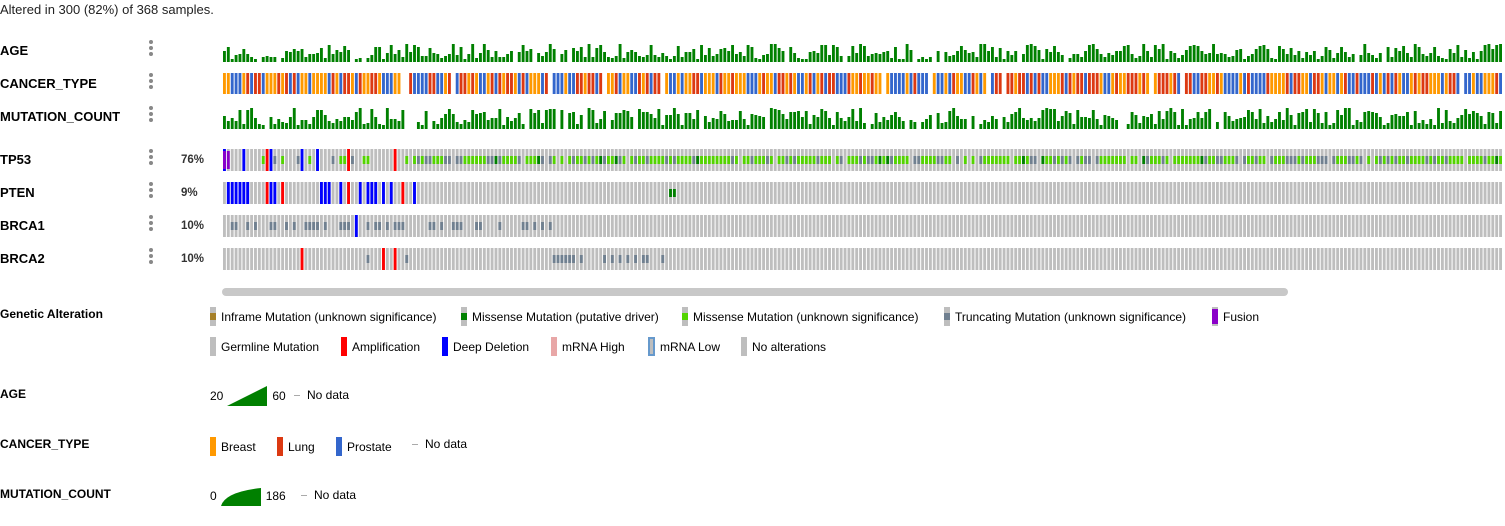 This screenshot has width=1505, height=526. What do you see at coordinates (60, 116) in the screenshot?
I see `track-label-mutation-count: MUTATION_COUNT` at bounding box center [60, 116].